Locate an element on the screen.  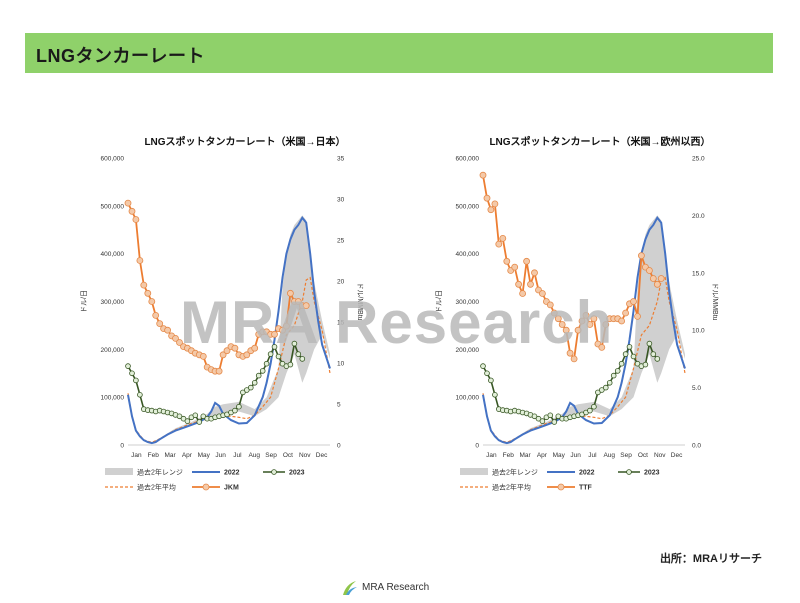
page-title: LNGタンカーレート is located at coordinates (120, 56).